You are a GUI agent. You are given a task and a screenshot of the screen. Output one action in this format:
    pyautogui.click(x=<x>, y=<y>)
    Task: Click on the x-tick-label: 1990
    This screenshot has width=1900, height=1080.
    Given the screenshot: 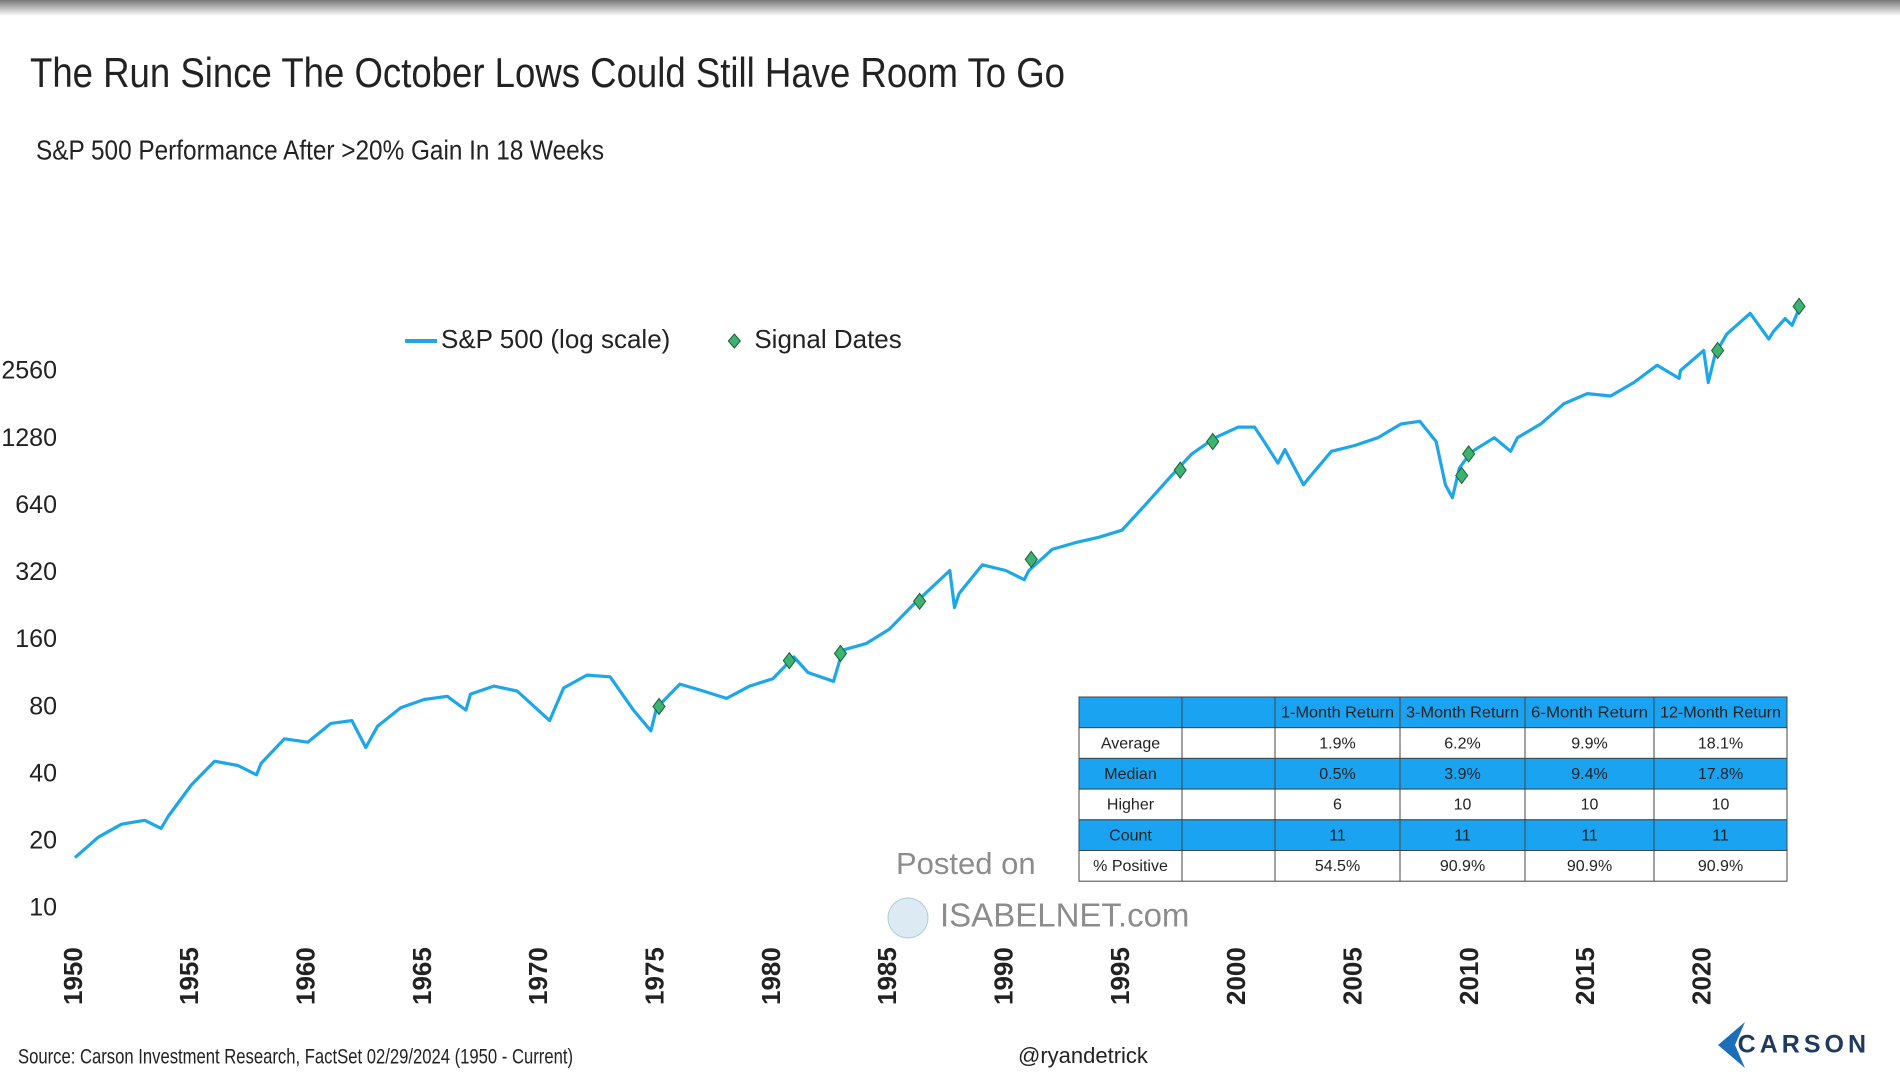 What is the action you would take?
    pyautogui.click(x=1004, y=976)
    